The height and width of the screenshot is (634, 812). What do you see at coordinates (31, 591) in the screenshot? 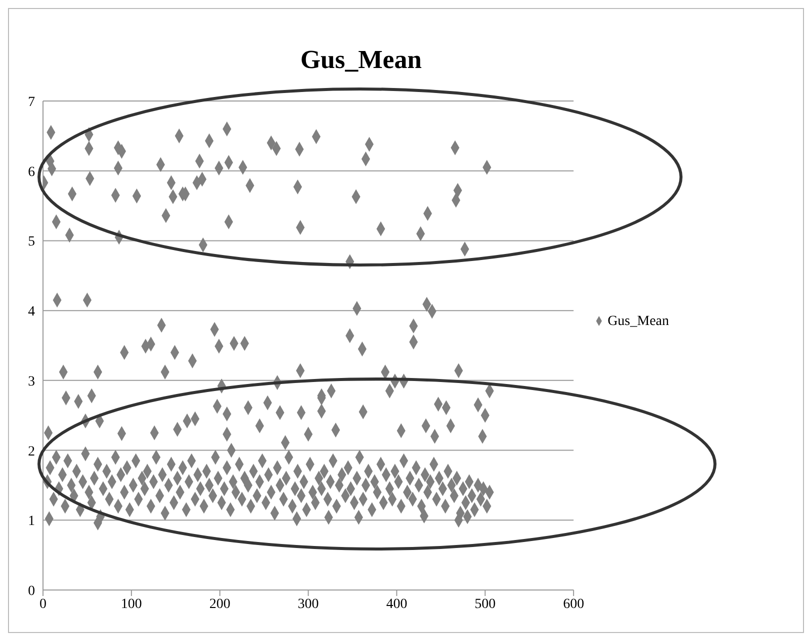
I see `y-tick-label: 0` at bounding box center [31, 591].